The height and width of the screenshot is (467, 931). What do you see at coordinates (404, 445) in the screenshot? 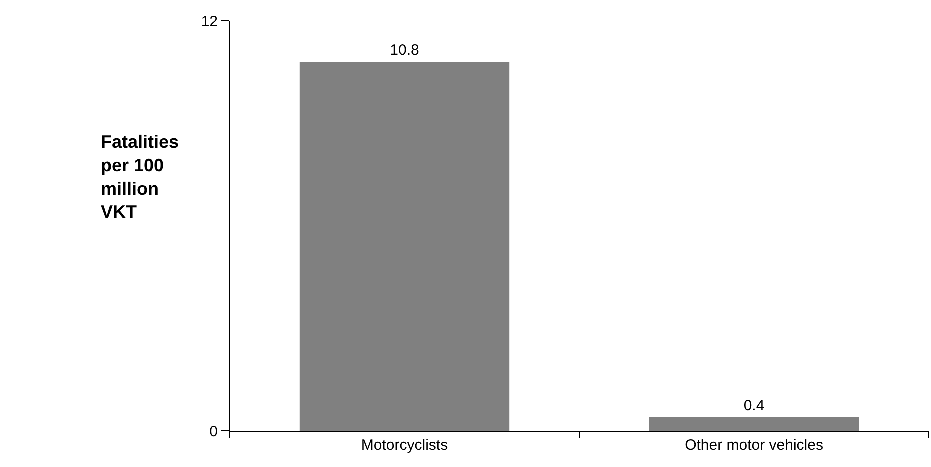
I see `x-tick-label: Motorcyclists` at bounding box center [404, 445].